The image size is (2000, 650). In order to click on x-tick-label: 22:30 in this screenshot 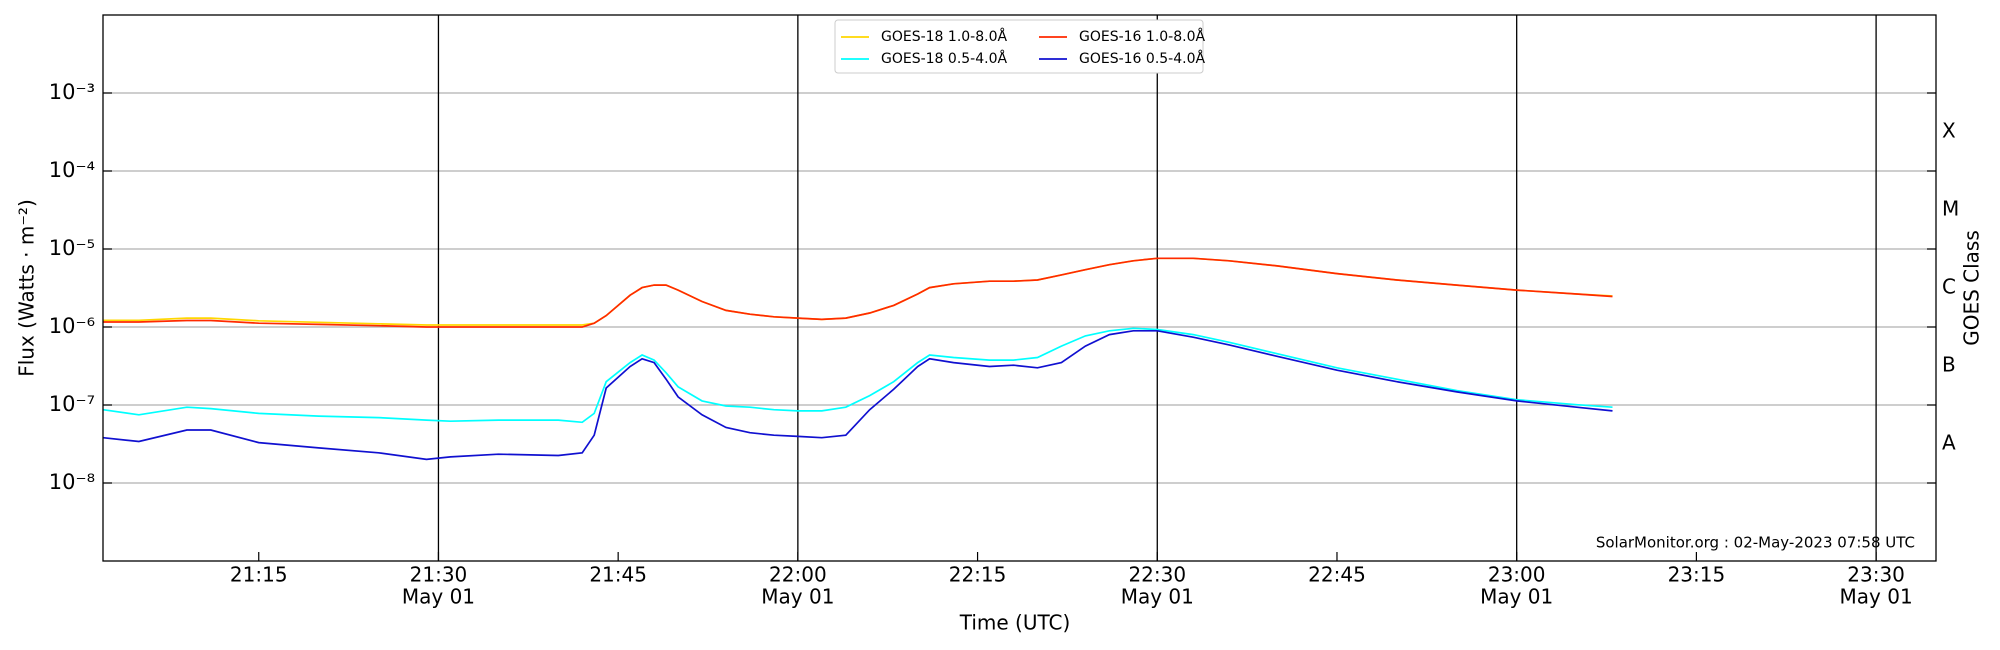, I will do `click(1157, 575)`.